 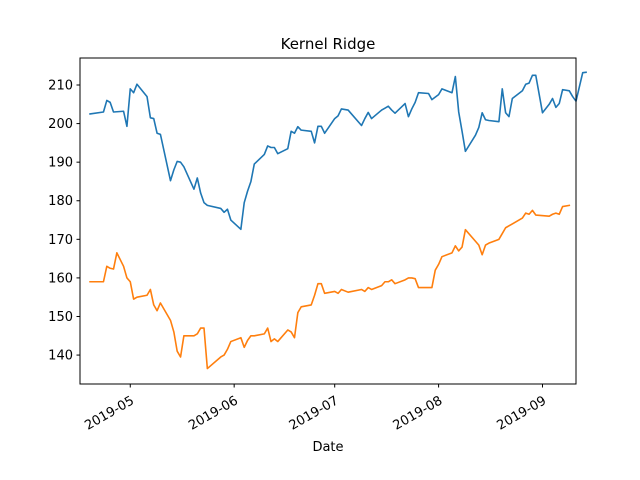 What do you see at coordinates (60, 86) in the screenshot?
I see `y-tick-label: 210` at bounding box center [60, 86].